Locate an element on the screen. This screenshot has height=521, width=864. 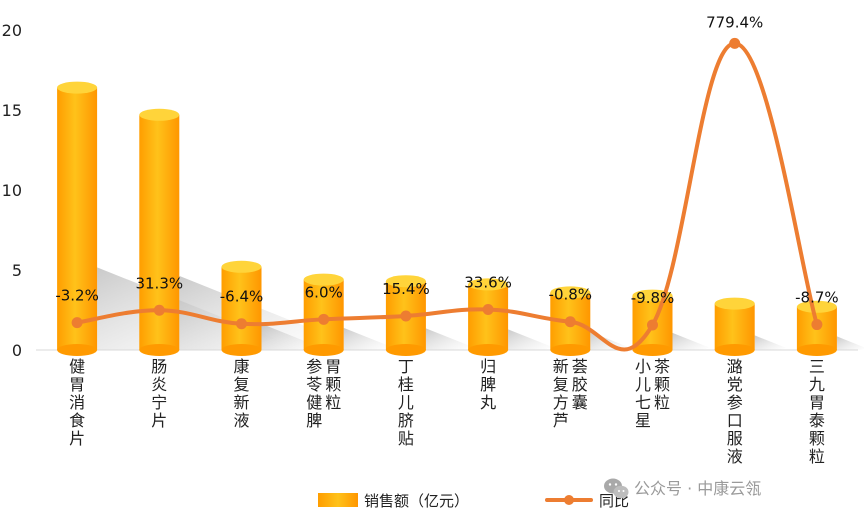
category-char: 炎 is located at coordinates (159, 384).